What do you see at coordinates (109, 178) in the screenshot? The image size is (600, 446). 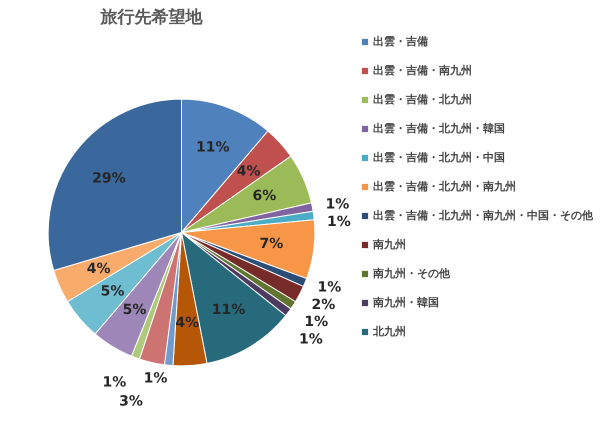 I see `data-label: 29%` at bounding box center [109, 178].